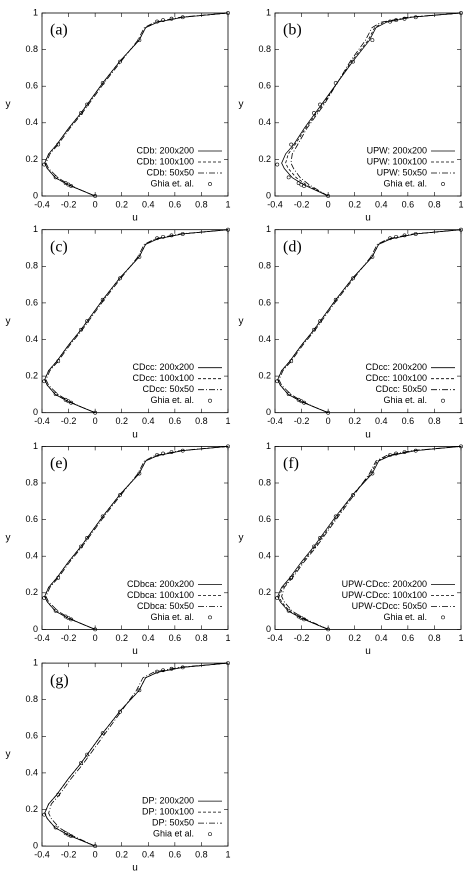 This screenshot has height=879, width=474. I want to click on x-tick-label: 0.6, so click(175, 854).